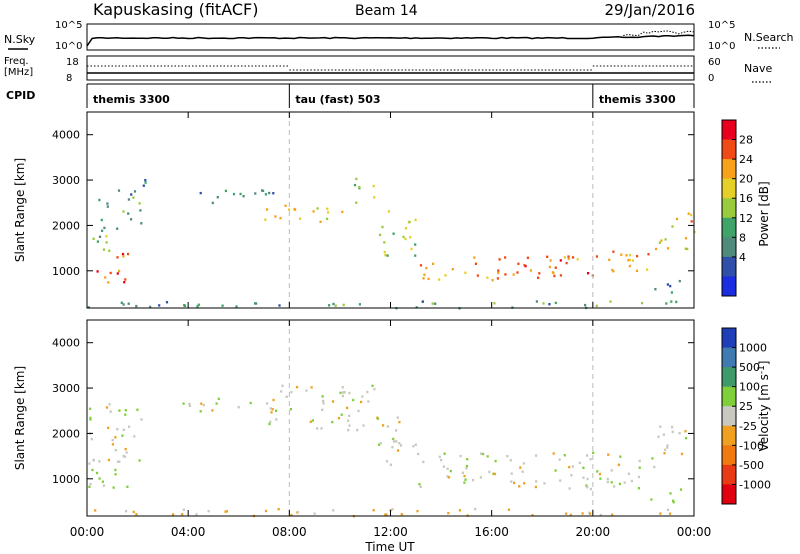  What do you see at coordinates (737, 208) in the screenshot?
I see `power-colorbar: 28 24 20 16 12 8 4` at bounding box center [737, 208].